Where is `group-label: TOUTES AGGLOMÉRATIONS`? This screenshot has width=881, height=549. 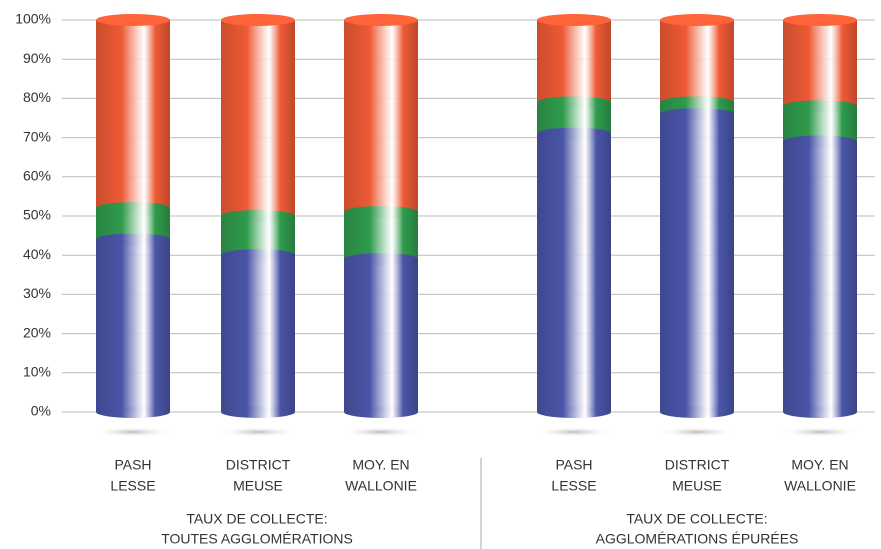
group-label: TOUTES AGGLOMÉRATIONS is located at coordinates (257, 539).